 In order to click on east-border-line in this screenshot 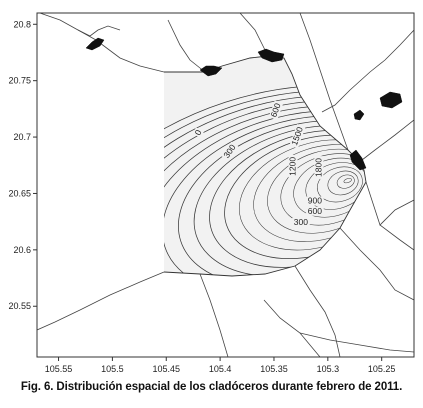, I will do `click(396, 237)`.